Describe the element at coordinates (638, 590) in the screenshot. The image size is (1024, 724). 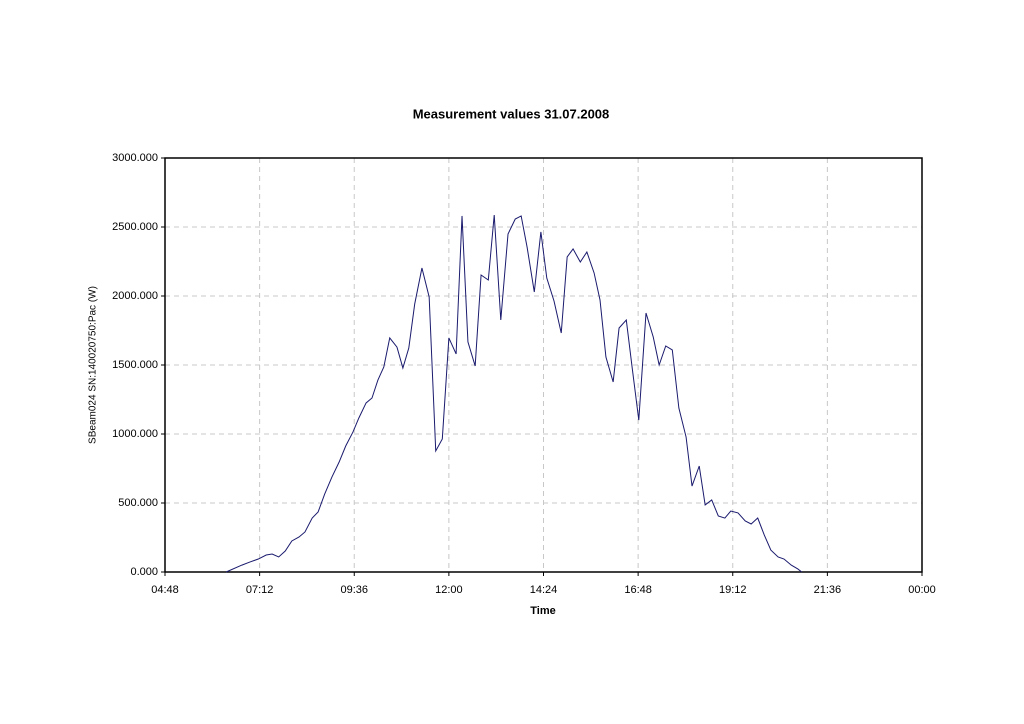
I see `x-tick-label: 16:48` at that location.